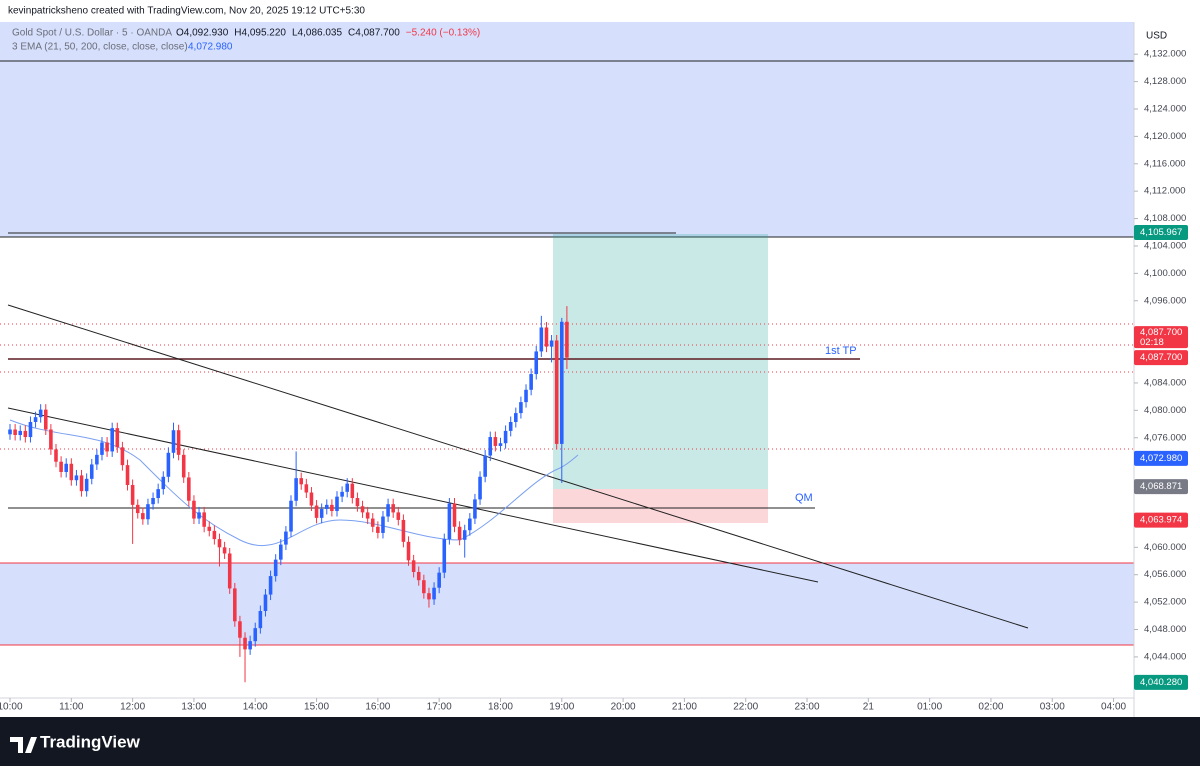  Describe the element at coordinates (1165, 300) in the screenshot. I see `y-tick-label: 4,096.000` at that location.